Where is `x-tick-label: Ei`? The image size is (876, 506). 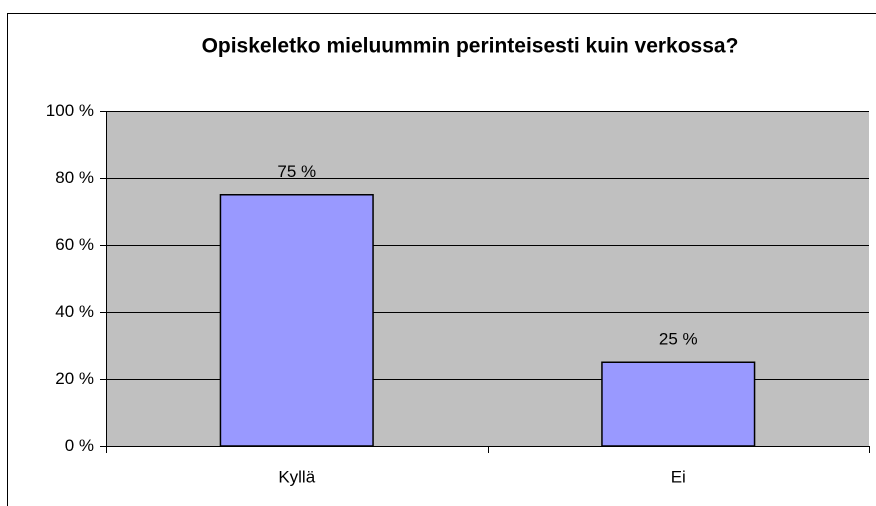 x-tick-label: Ei is located at coordinates (678, 476).